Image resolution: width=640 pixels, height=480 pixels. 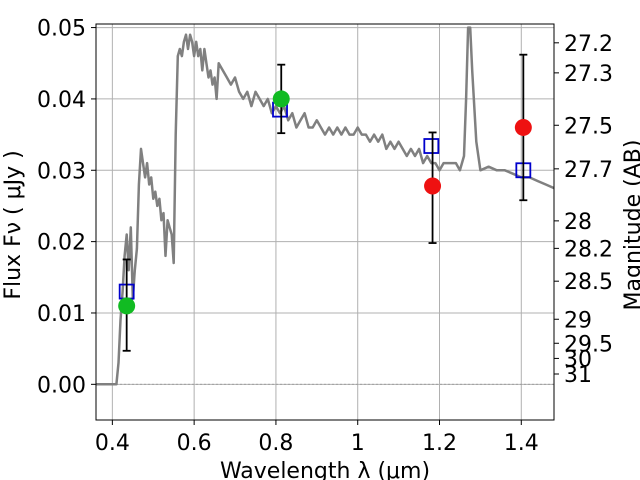 What do you see at coordinates (61, 243) in the screenshot?
I see `y-tick-label: 0.02` at bounding box center [61, 243].